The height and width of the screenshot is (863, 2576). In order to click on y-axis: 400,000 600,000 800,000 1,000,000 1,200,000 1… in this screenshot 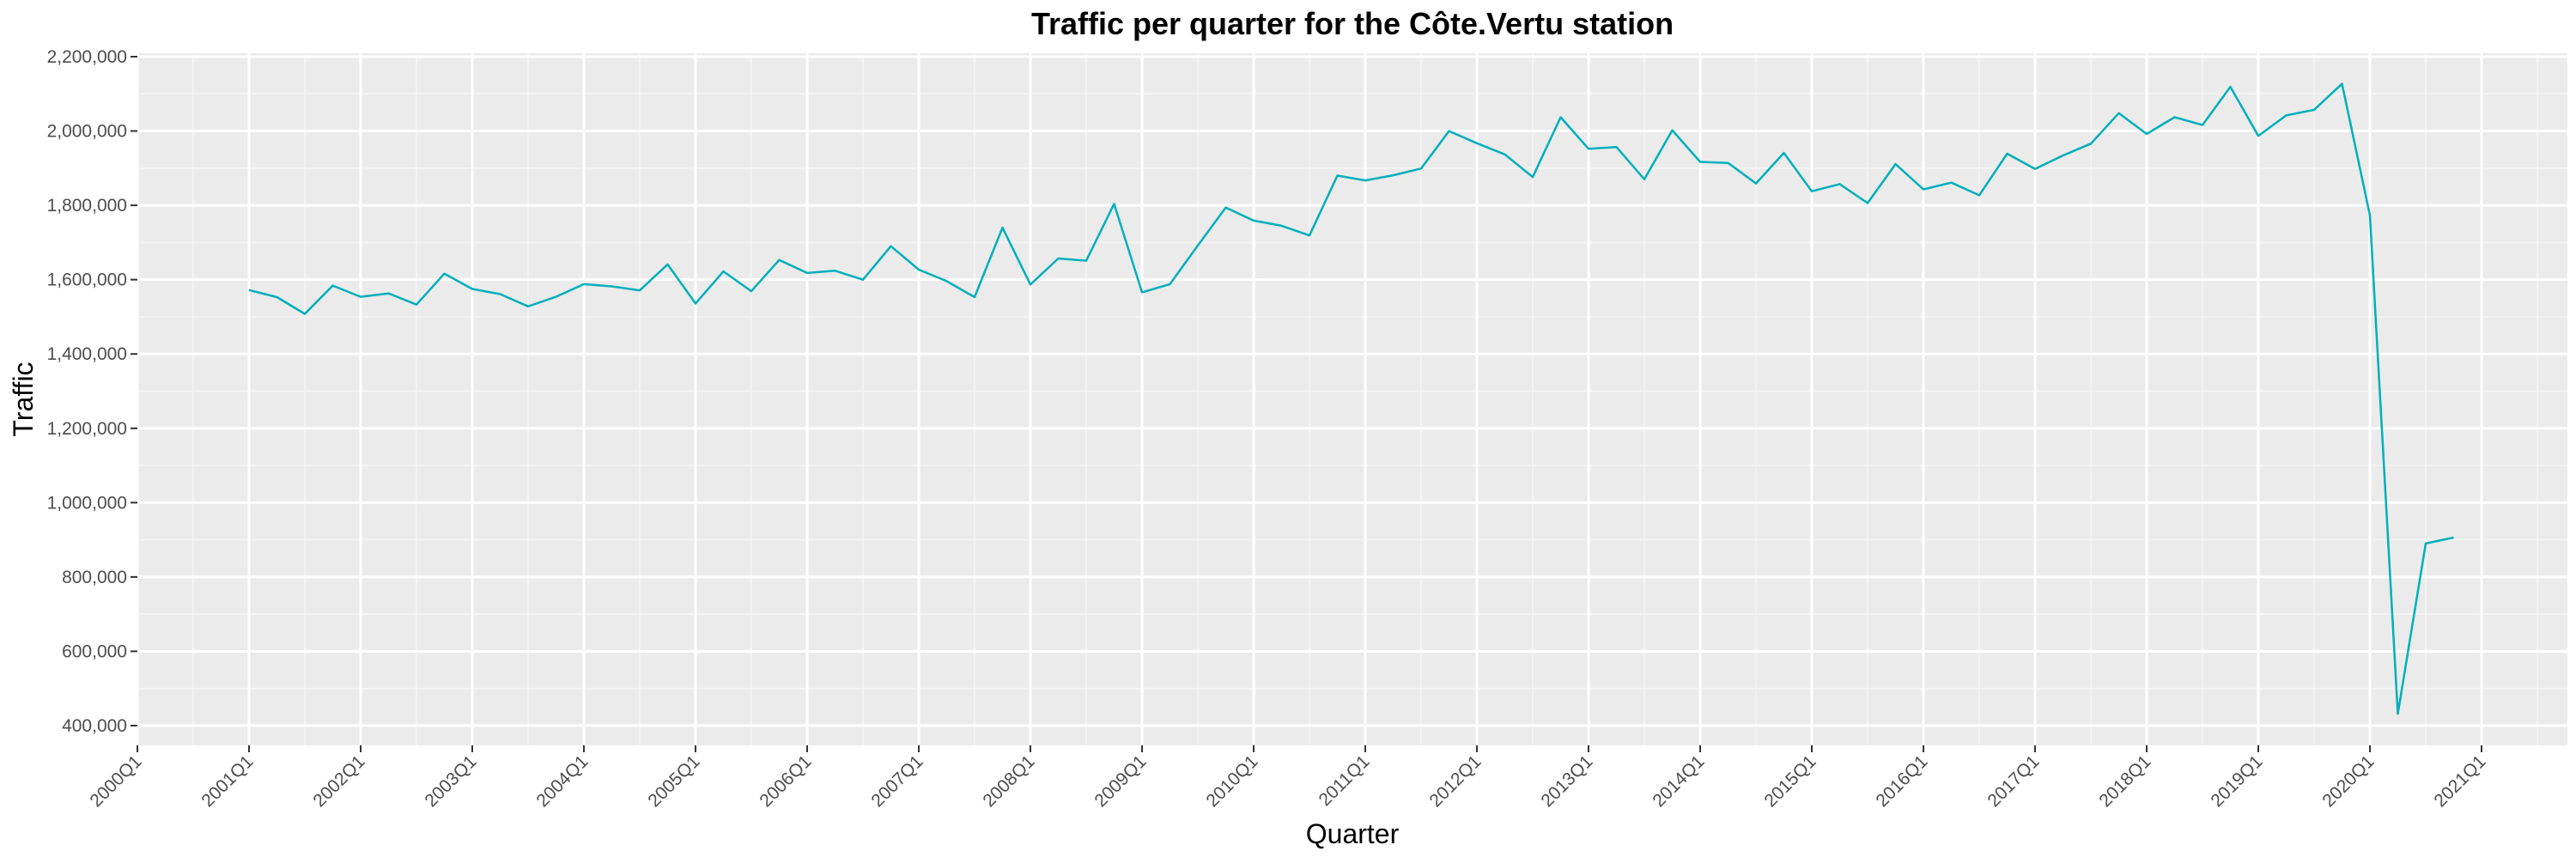, I will do `click(92, 392)`.